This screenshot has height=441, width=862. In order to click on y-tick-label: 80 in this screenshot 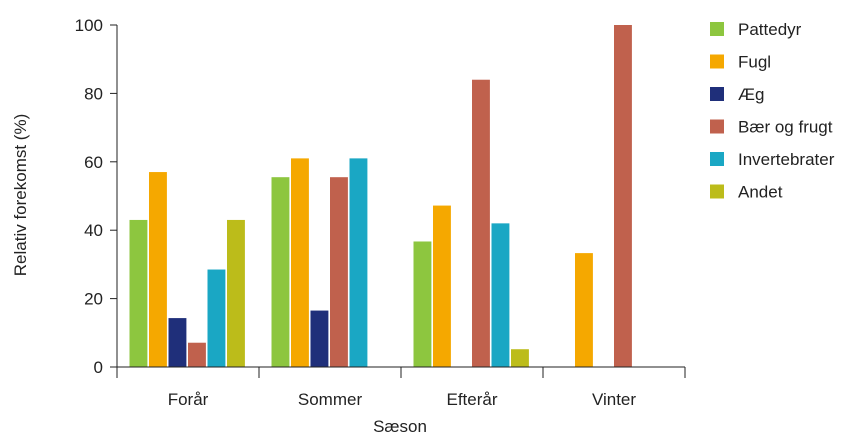, I will do `click(93, 93)`.